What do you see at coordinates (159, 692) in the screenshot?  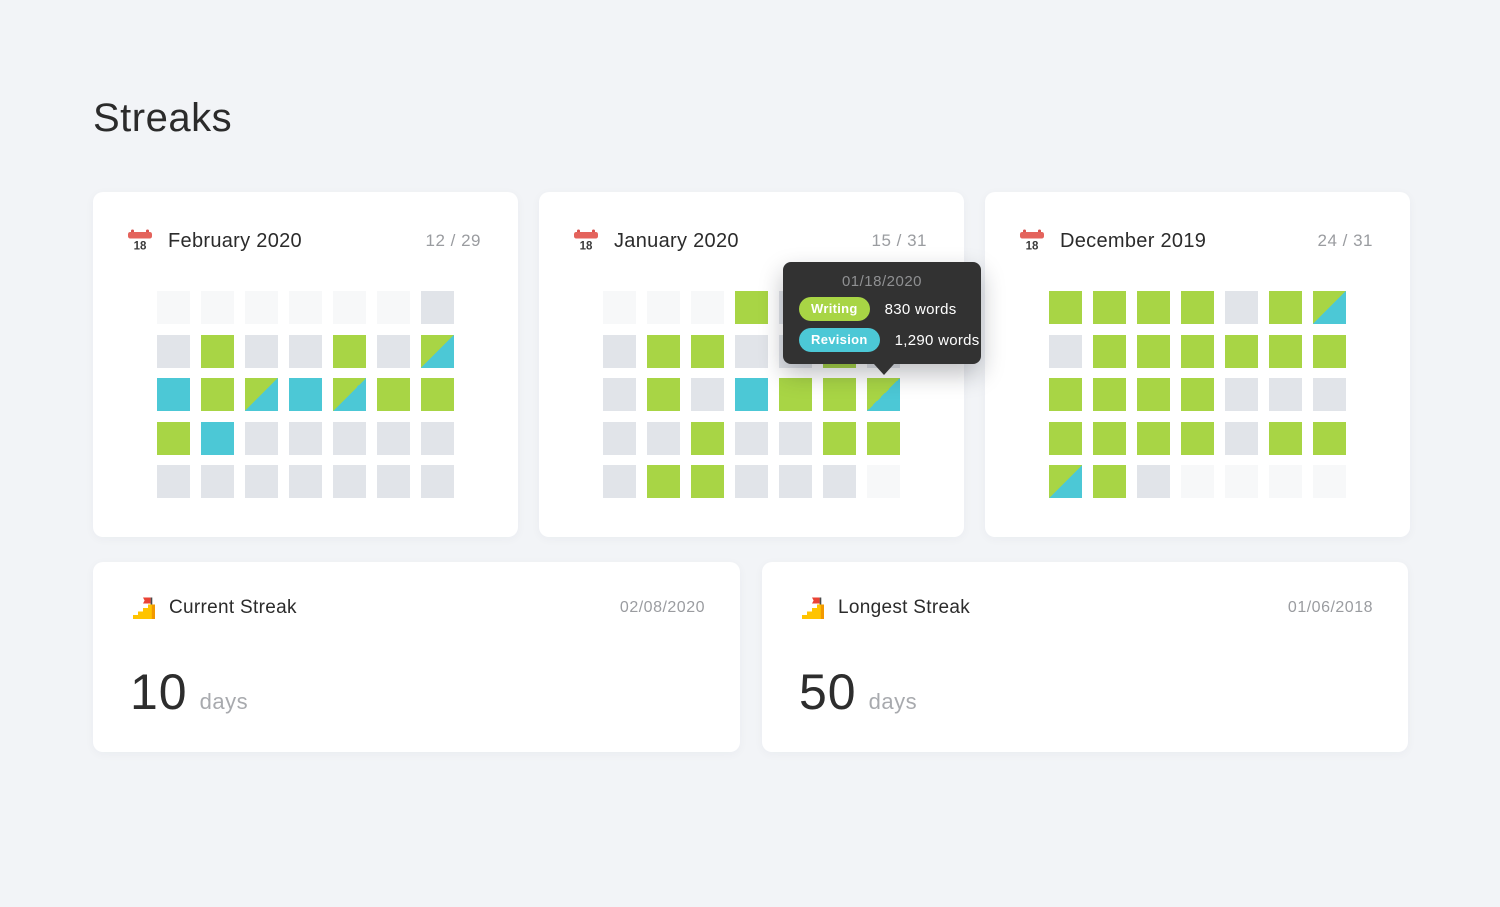 I see `streak-days-value: 10` at bounding box center [159, 692].